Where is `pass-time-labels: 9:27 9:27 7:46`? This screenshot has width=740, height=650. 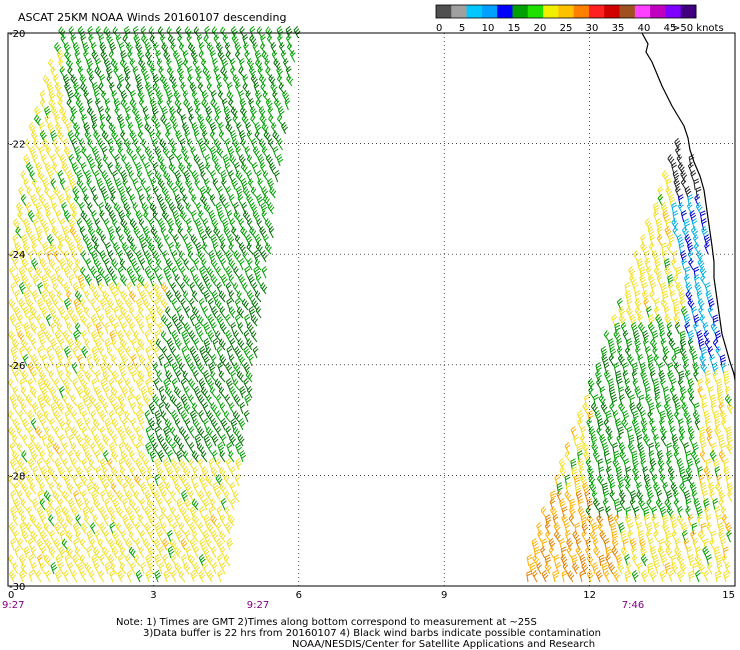 pass-time-labels: 9:27 9:27 7:46 is located at coordinates (323, 605).